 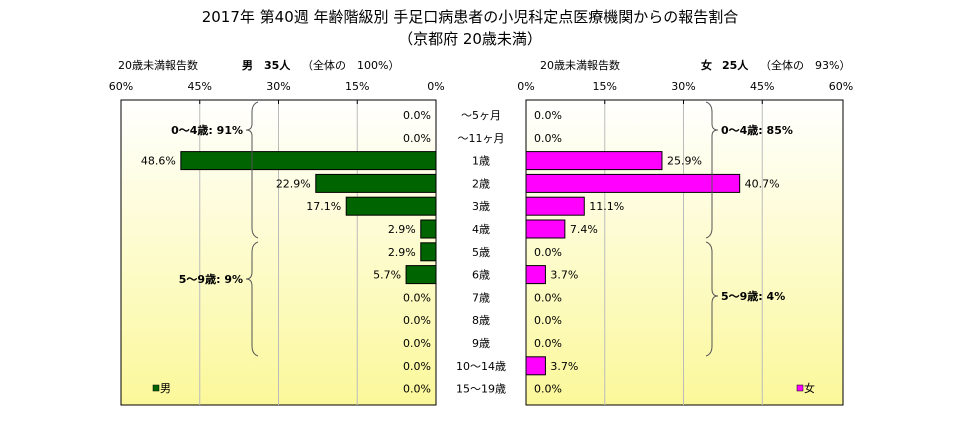 What do you see at coordinates (121, 86) in the screenshot?
I see `male-tick-label: 60%` at bounding box center [121, 86].